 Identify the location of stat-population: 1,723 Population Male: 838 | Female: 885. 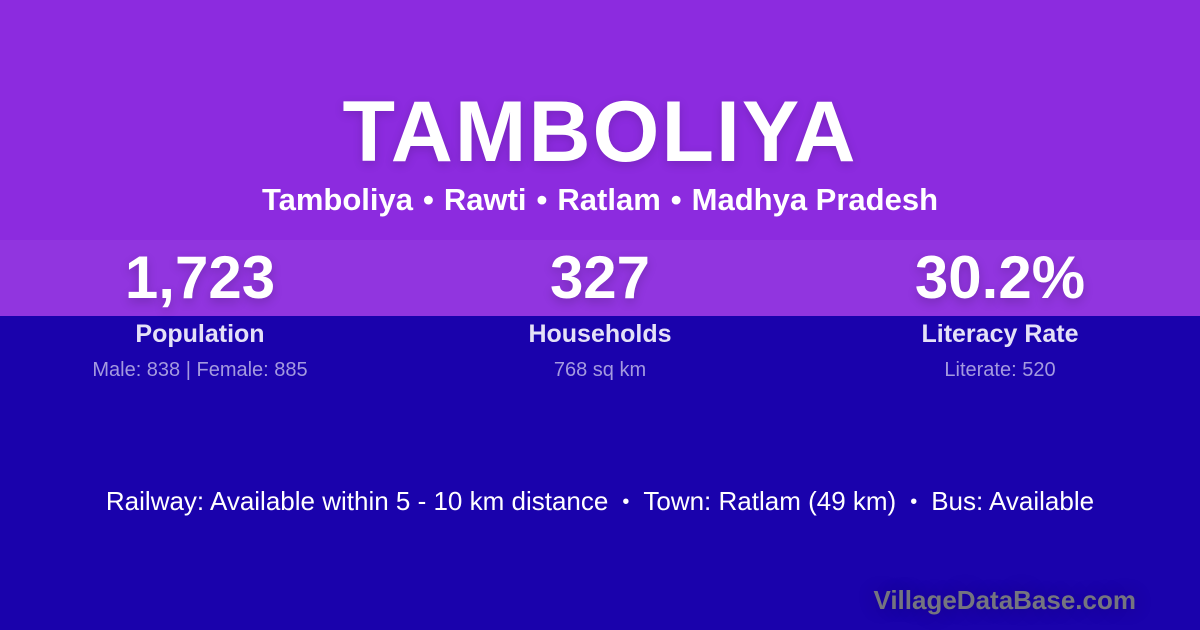
(200, 310).